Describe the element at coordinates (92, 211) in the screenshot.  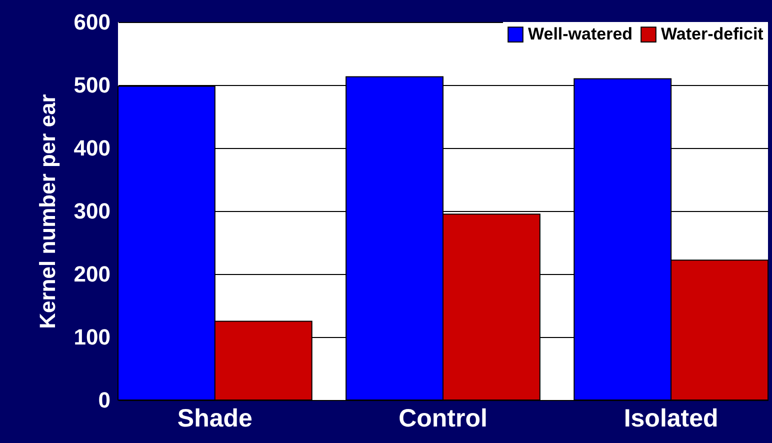
I see `y-tick-label: 300` at that location.